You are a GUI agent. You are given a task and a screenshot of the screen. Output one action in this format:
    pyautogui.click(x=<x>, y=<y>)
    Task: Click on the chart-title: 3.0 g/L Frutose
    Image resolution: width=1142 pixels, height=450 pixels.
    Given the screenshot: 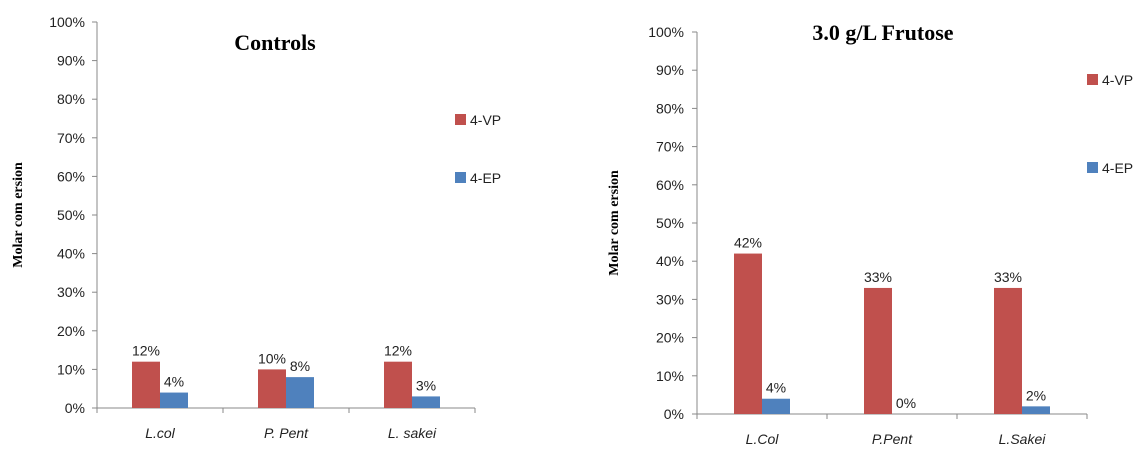 What is the action you would take?
    pyautogui.click(x=882, y=32)
    